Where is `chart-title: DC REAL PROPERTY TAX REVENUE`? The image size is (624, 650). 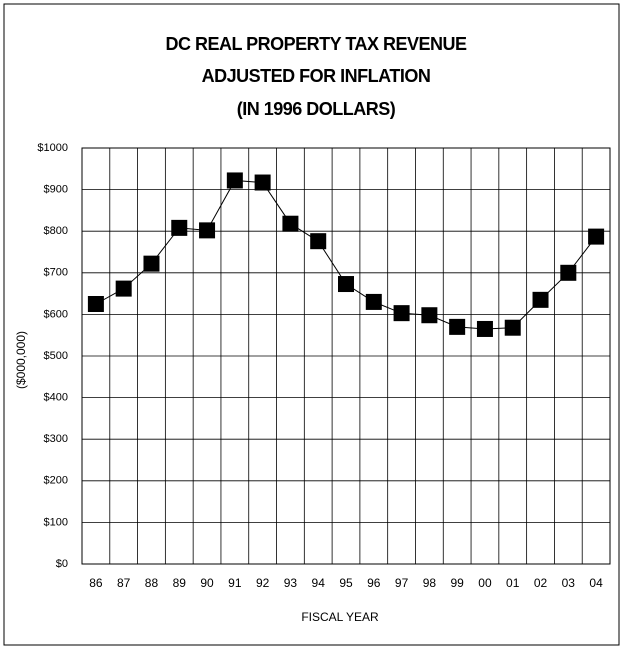 chart-title: DC REAL PROPERTY TAX REVENUE is located at coordinates (316, 44).